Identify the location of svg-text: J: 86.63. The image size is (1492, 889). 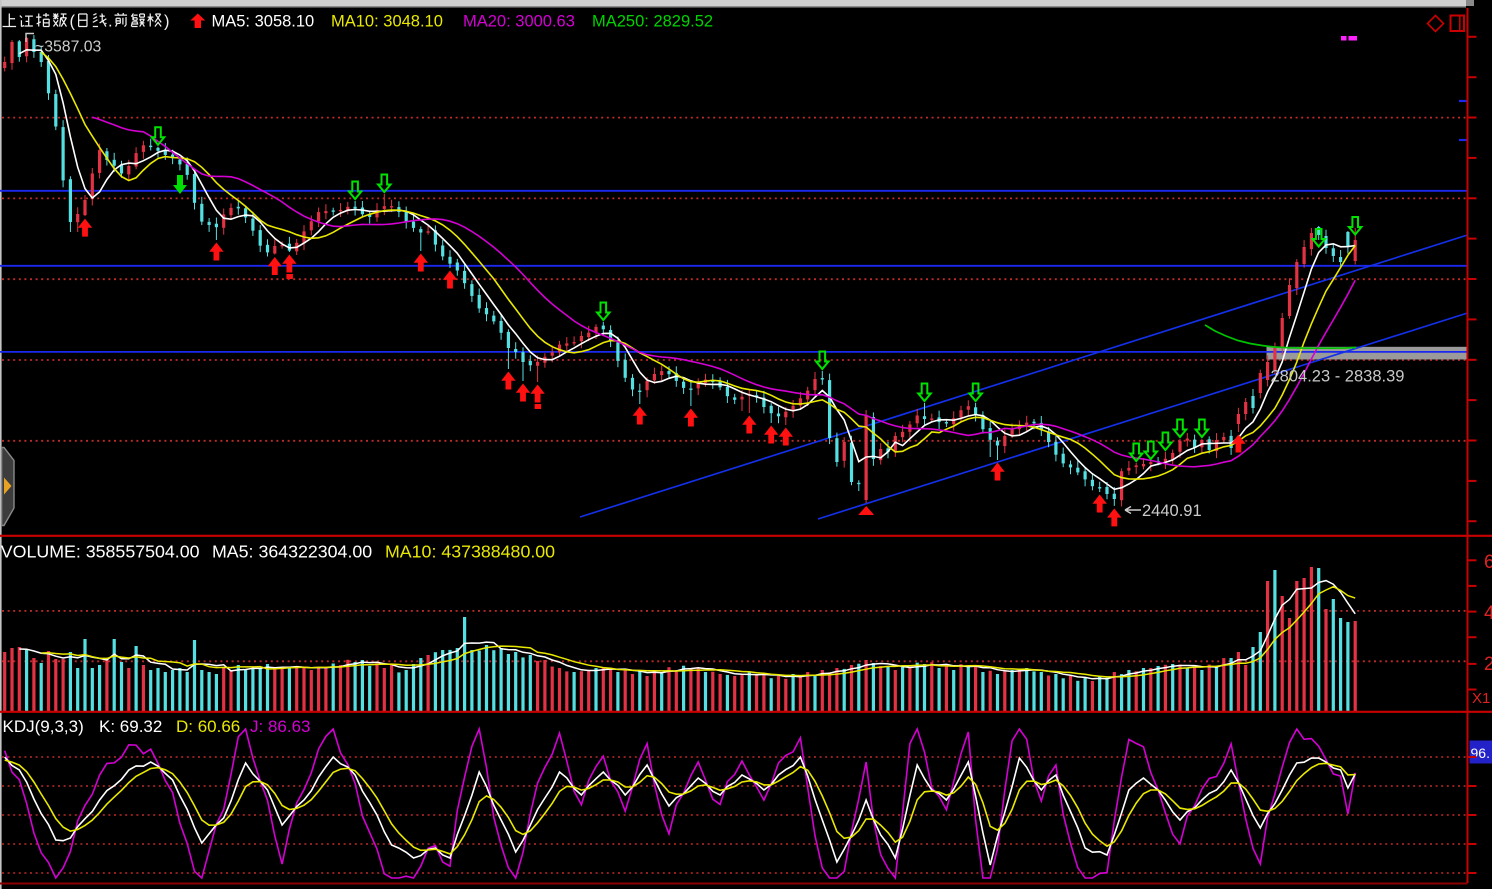
(280, 726).